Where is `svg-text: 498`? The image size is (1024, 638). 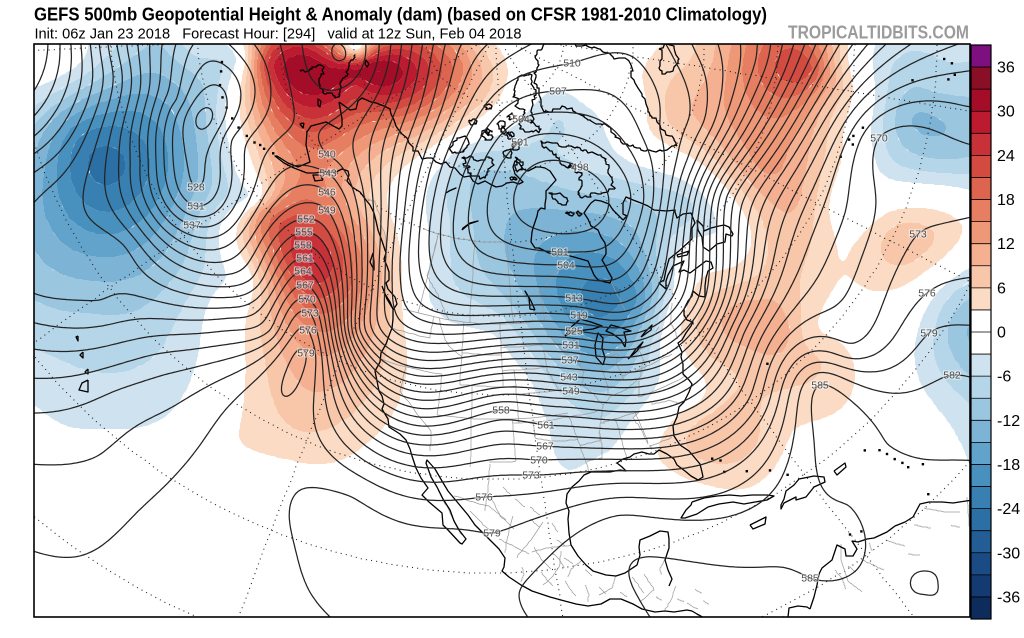 svg-text: 498 is located at coordinates (580, 168).